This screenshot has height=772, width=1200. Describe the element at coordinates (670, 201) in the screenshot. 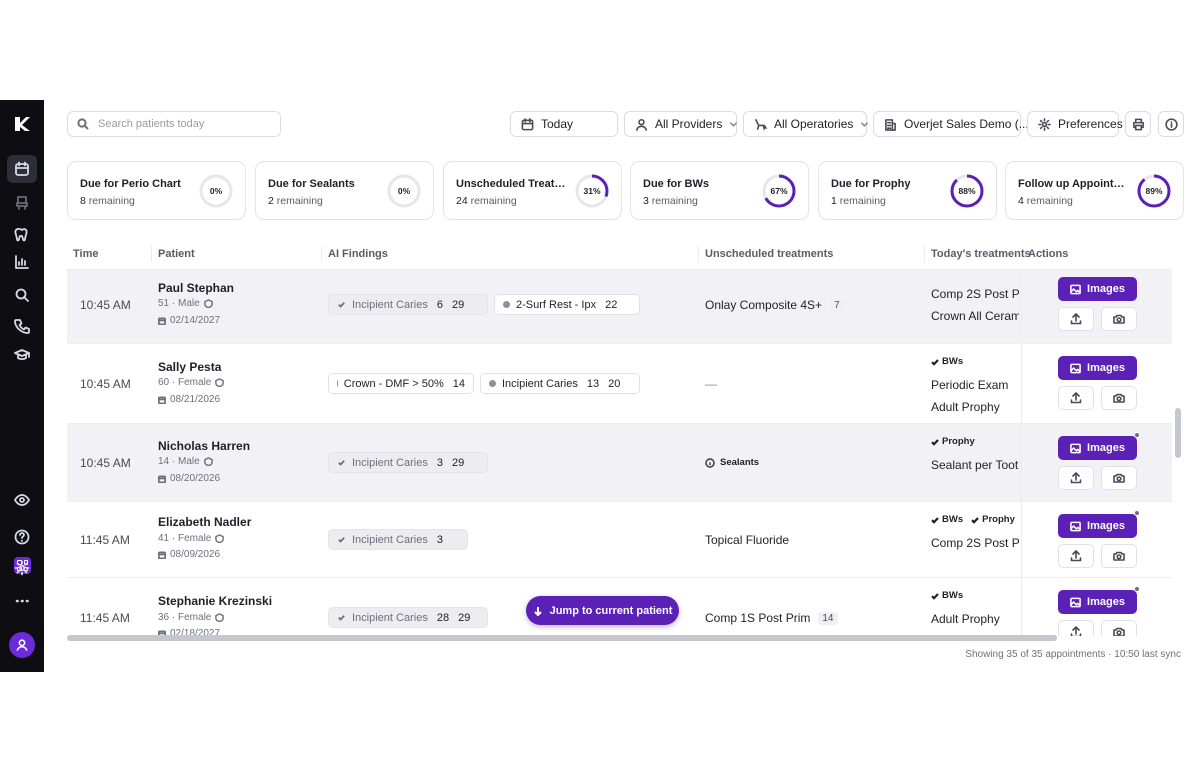

I see `card-subtitle: 3 remaining` at that location.